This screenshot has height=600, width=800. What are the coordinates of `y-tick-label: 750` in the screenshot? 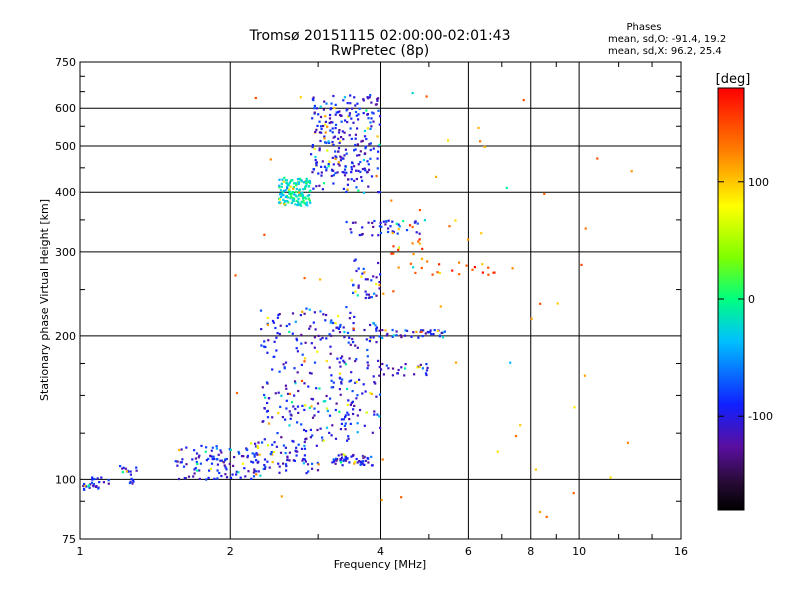 It's located at (65, 62).